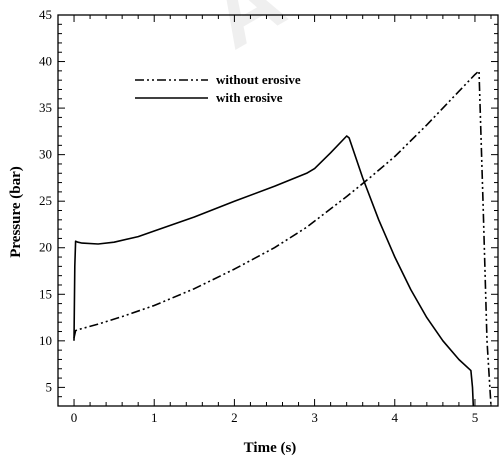 The image size is (499, 458). I want to click on y-axis-label: Pressure (bar), so click(16, 212).